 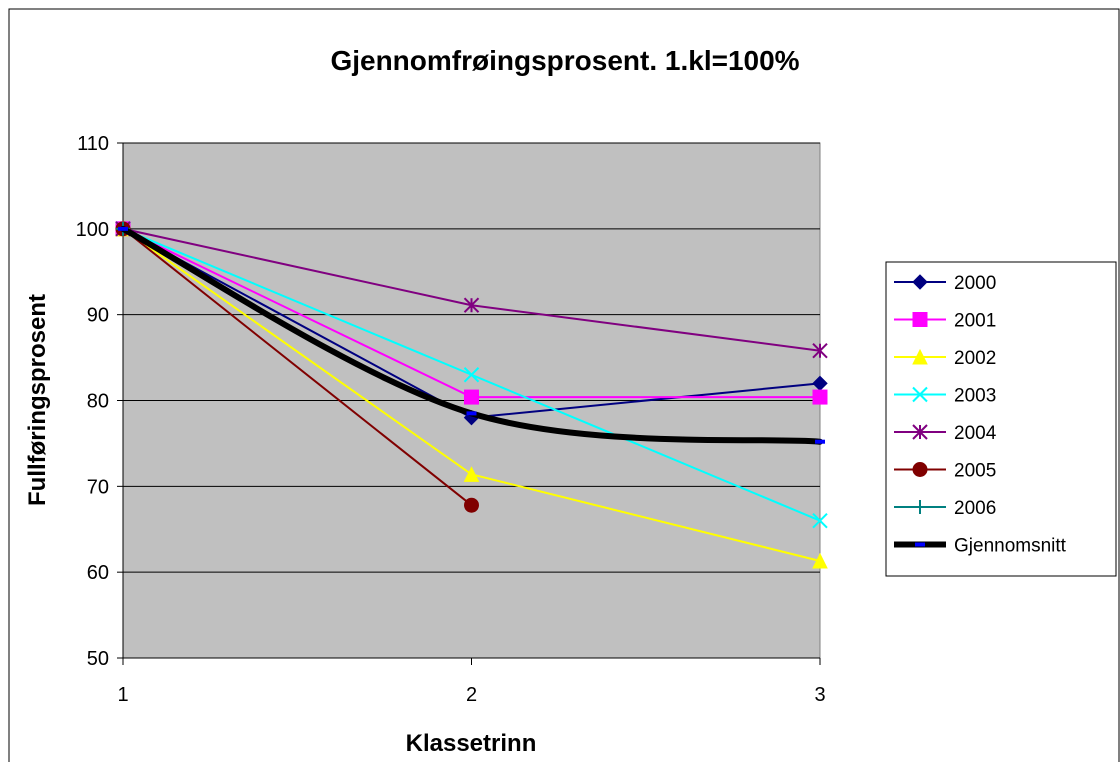 I want to click on legend-item-2003: 2003, so click(x=945, y=396).